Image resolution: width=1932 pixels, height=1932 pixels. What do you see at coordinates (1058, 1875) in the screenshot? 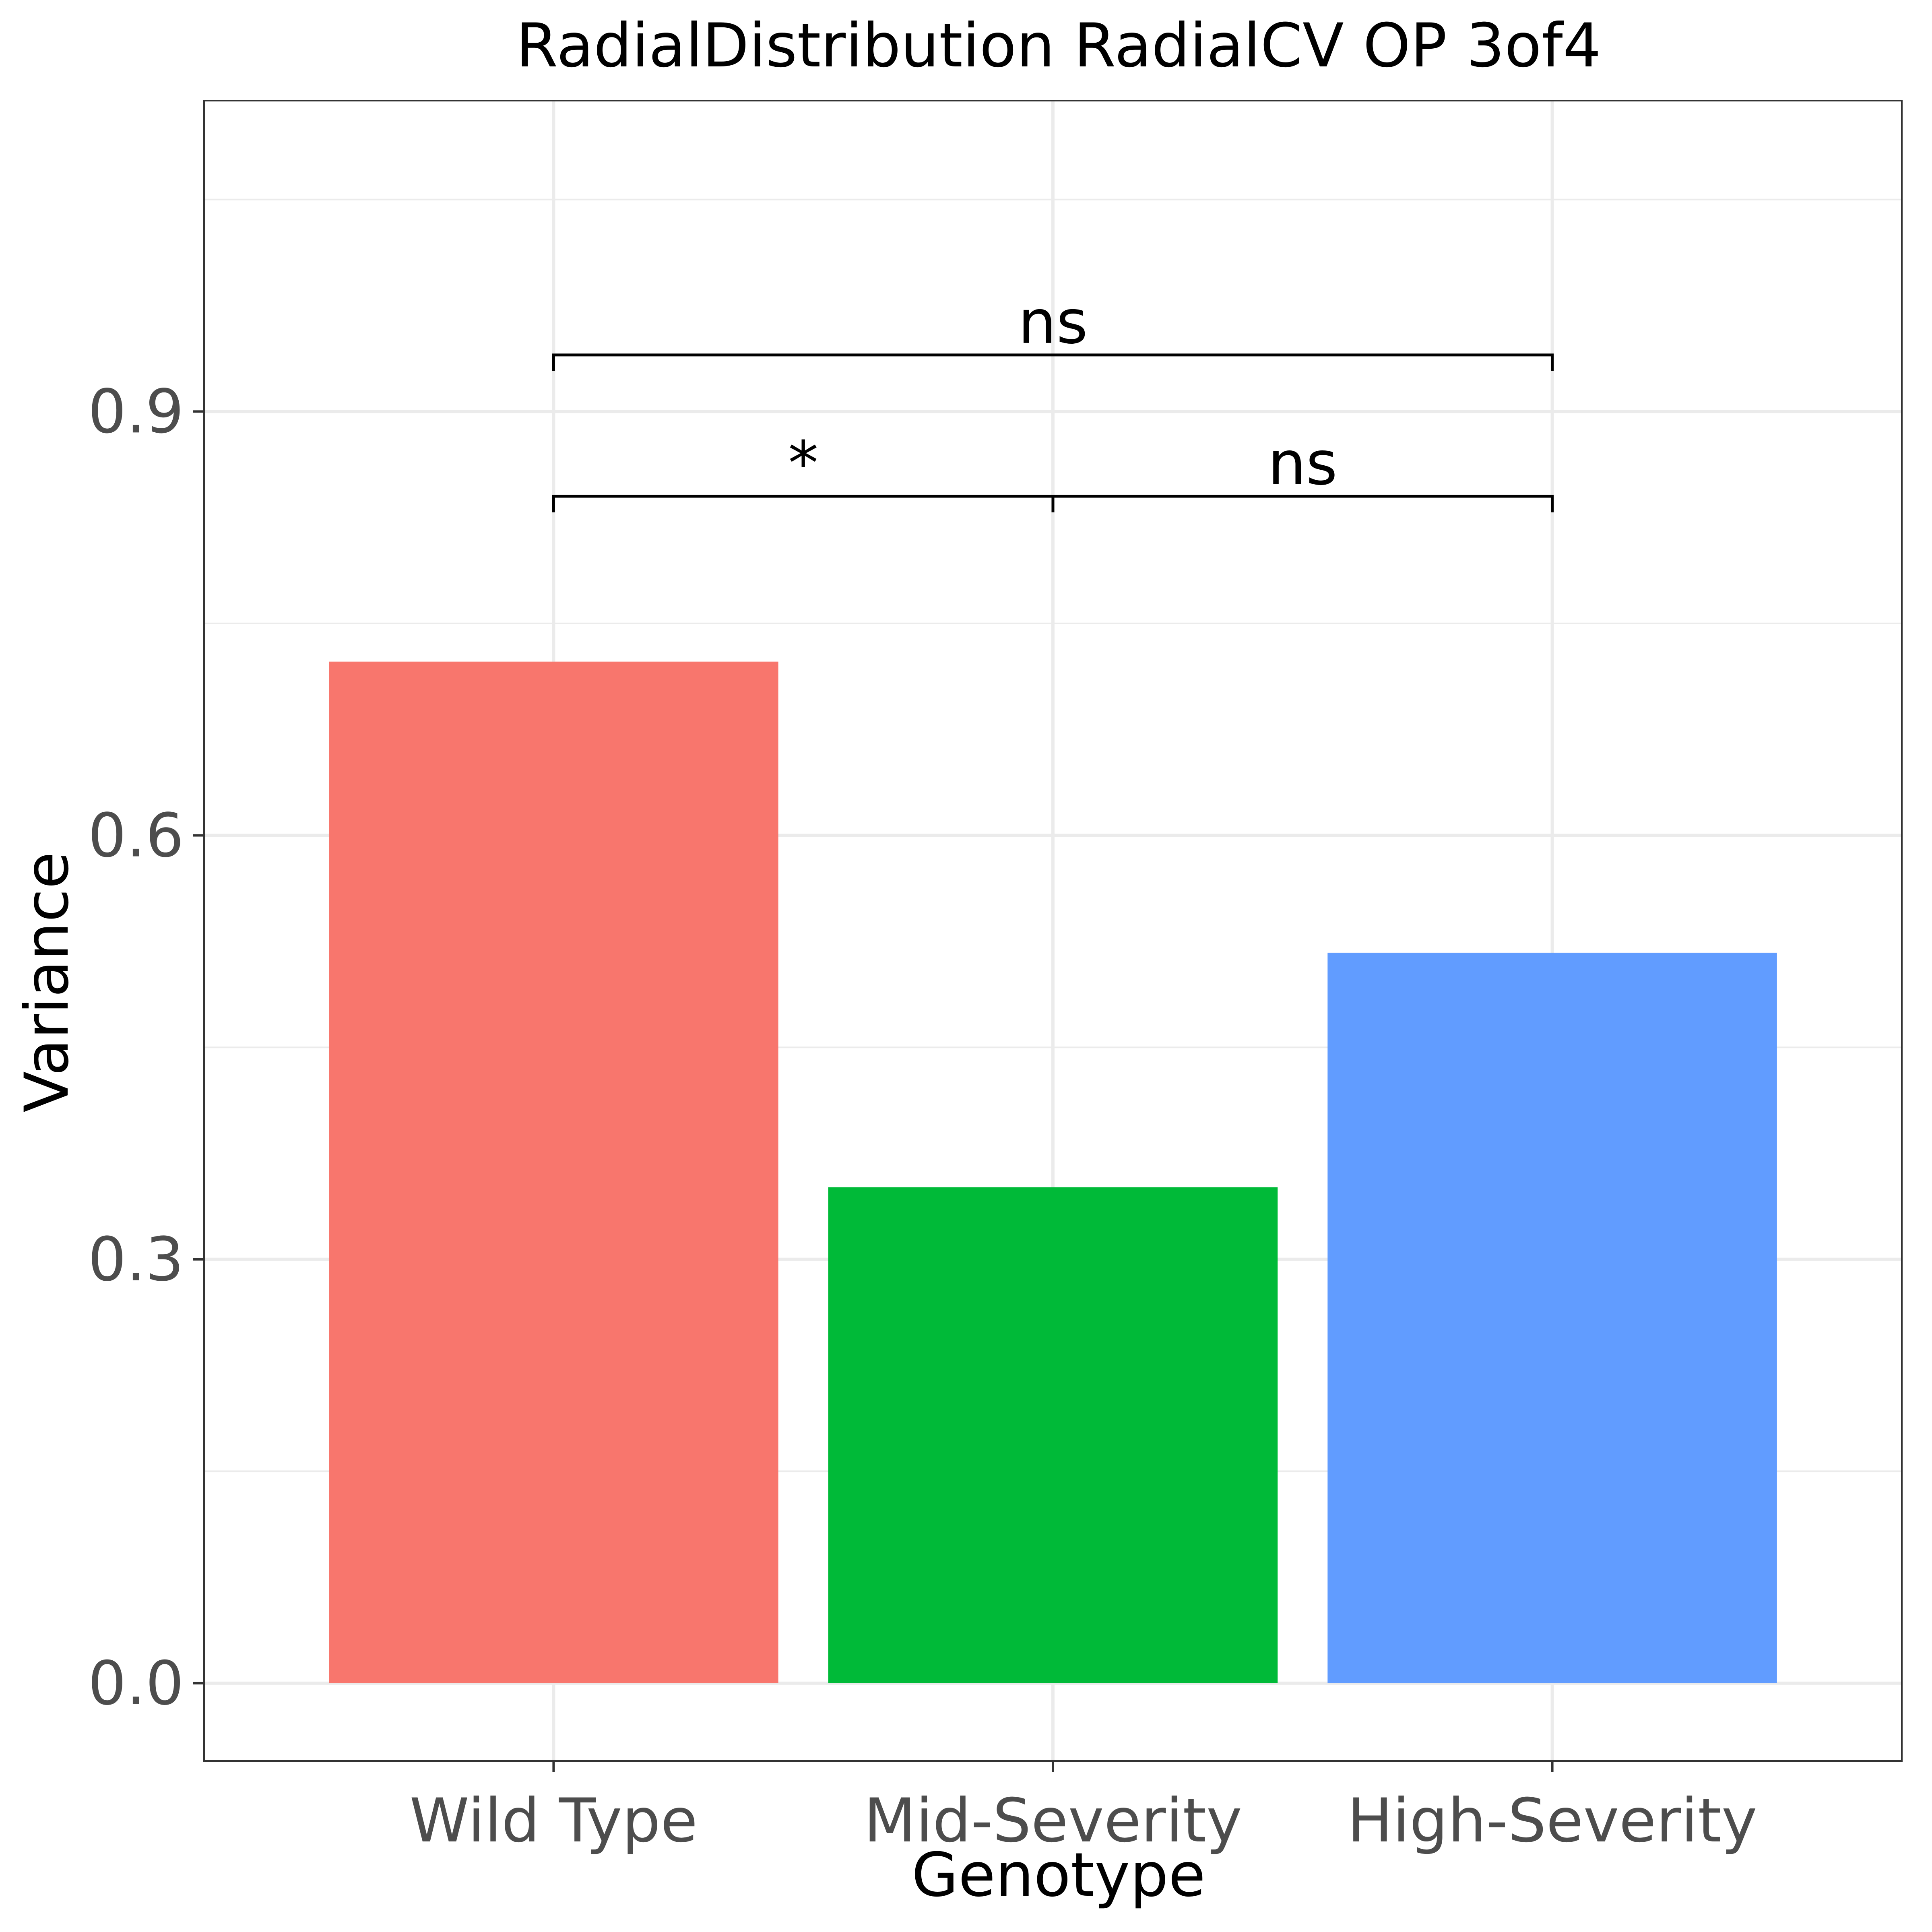
I see `x-axis-title: Genotype` at bounding box center [1058, 1875].